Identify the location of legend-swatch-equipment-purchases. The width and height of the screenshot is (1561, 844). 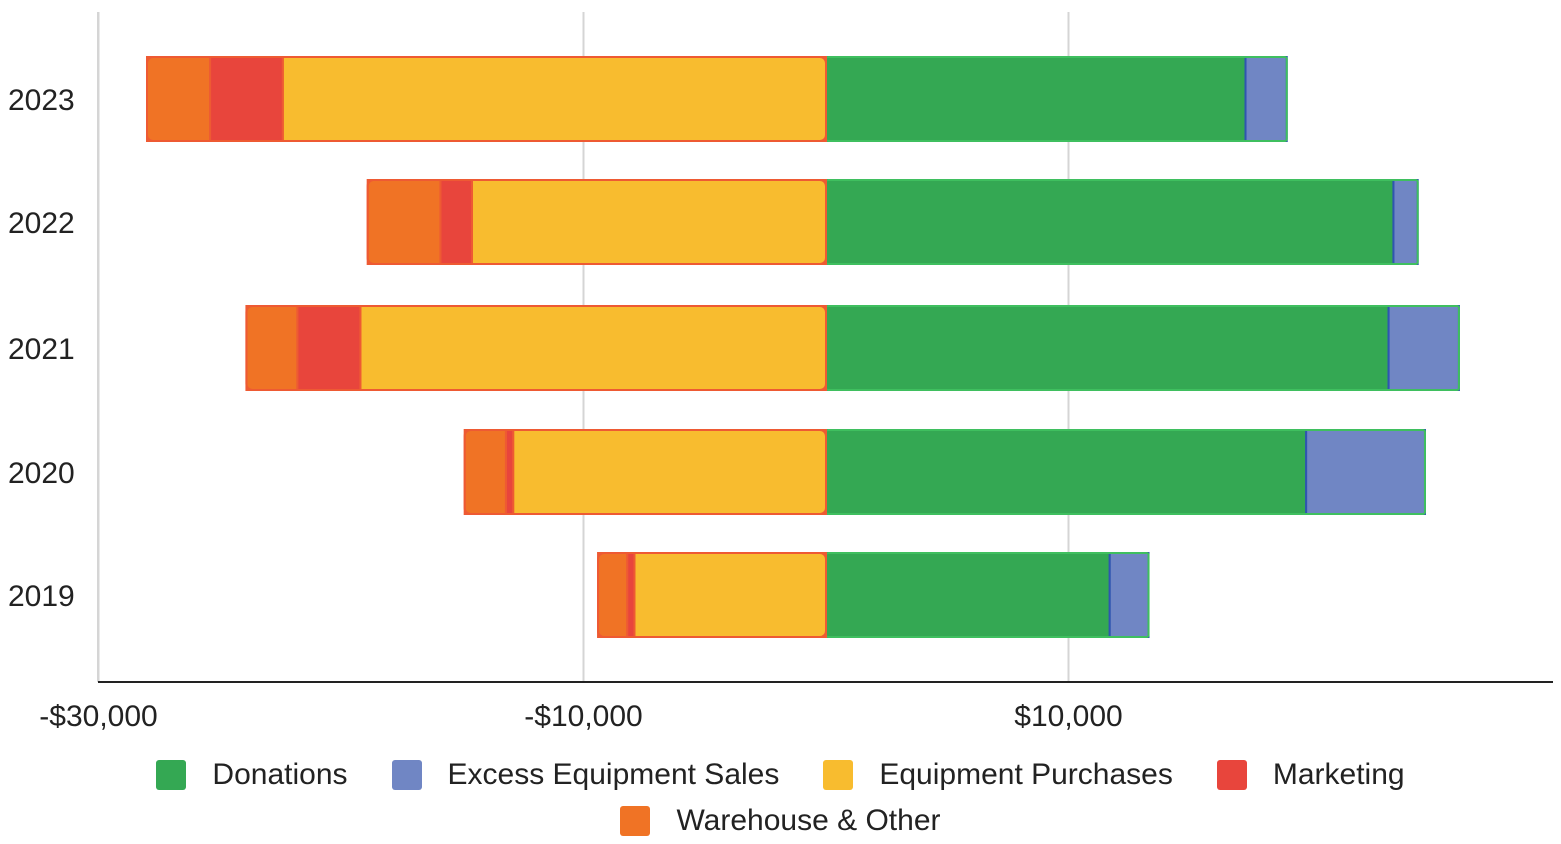
(838, 775).